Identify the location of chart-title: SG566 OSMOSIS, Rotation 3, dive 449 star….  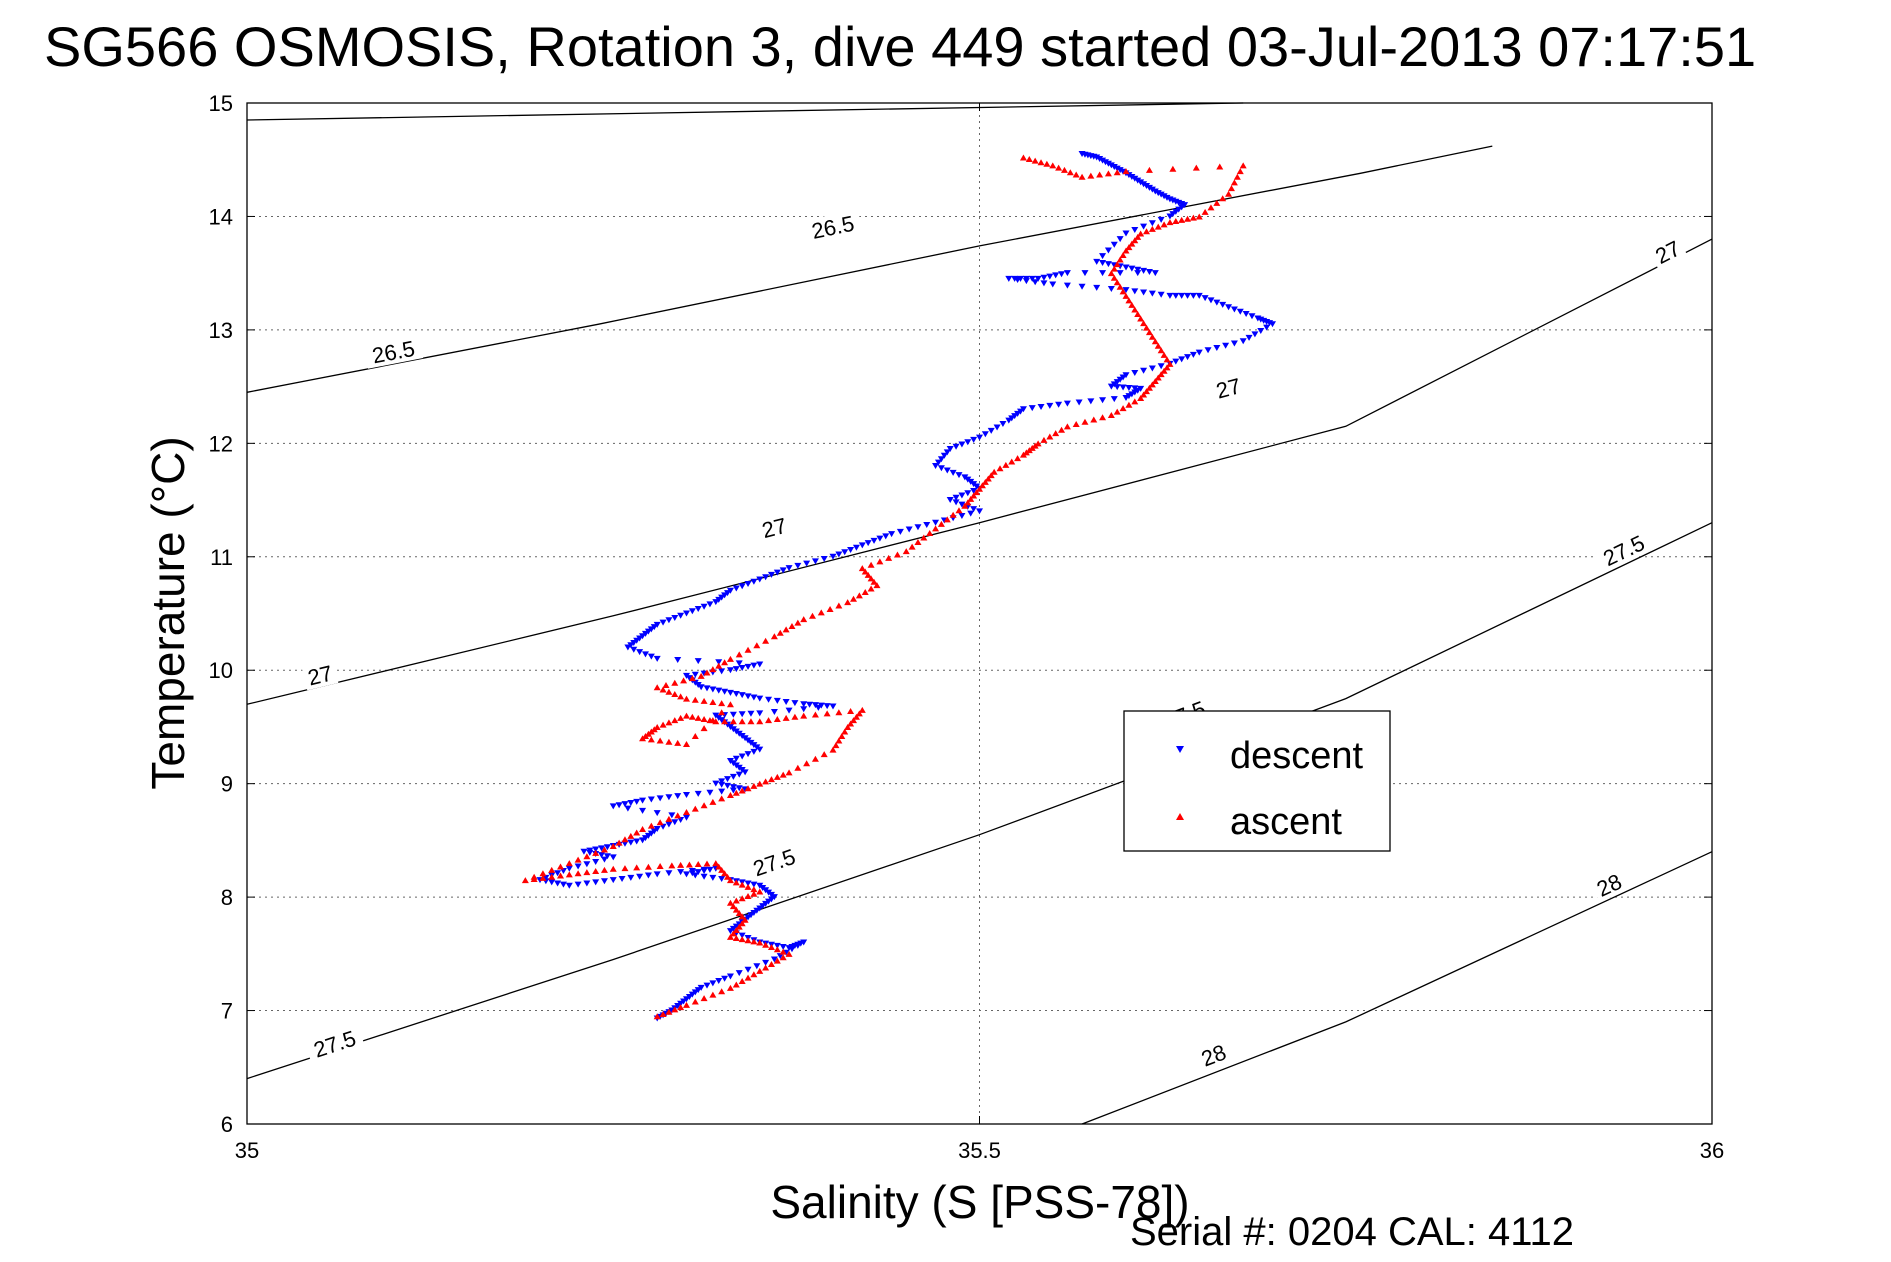
(900, 46).